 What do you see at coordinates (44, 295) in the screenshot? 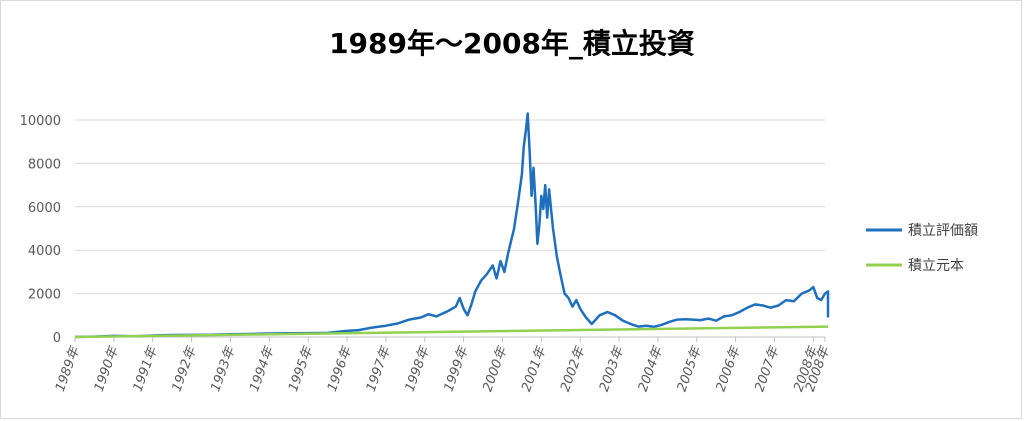
I see `y-tick-label: 2000` at bounding box center [44, 295].